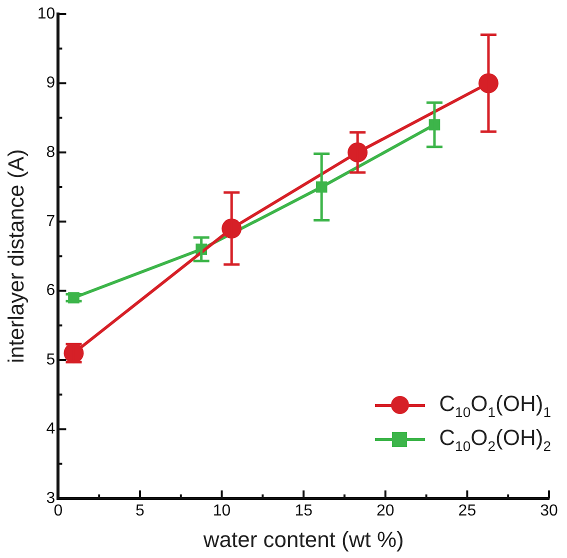  What do you see at coordinates (549, 511) in the screenshot?
I see `x-tick-label: 30` at bounding box center [549, 511].